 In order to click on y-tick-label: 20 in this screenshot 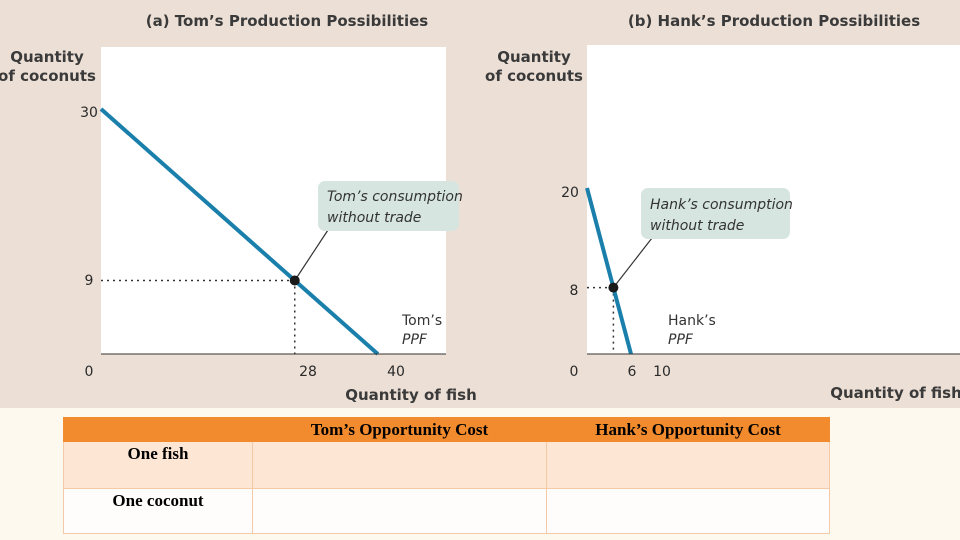, I will do `click(570, 193)`.